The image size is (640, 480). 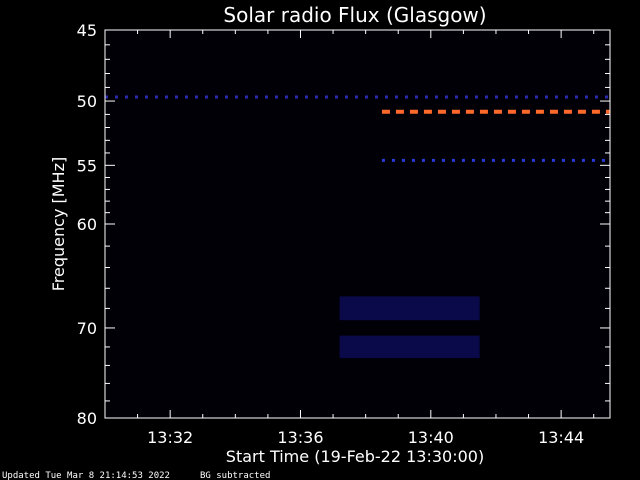 What do you see at coordinates (87, 224) in the screenshot?
I see `y-tick-label-3: 60` at bounding box center [87, 224].